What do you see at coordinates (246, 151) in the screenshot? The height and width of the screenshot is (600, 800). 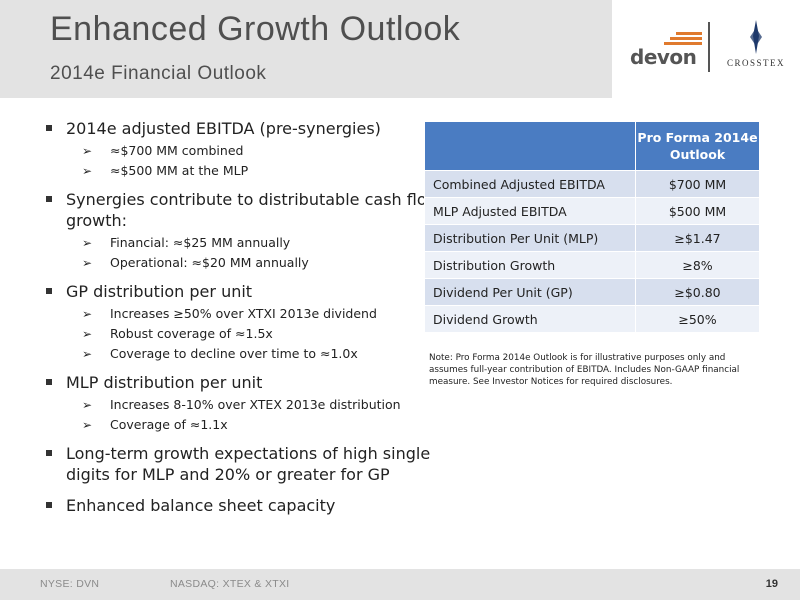 I see `sub-bullet-item: ➢ ≈$700 MM combined` at bounding box center [246, 151].